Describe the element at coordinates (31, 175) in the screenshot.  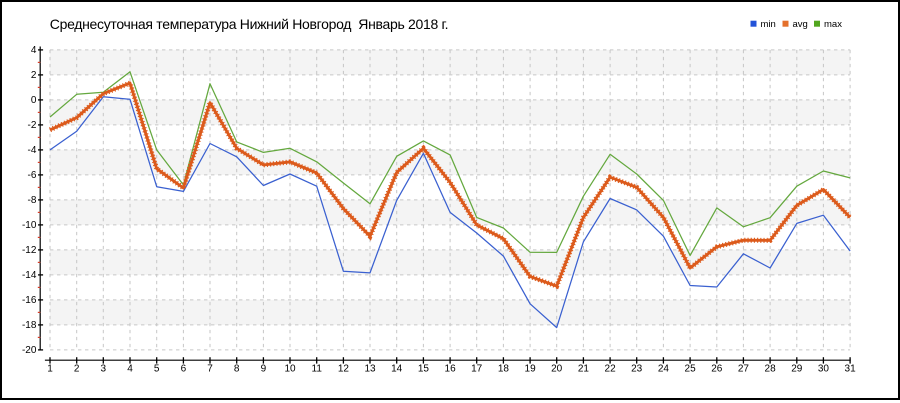
I see `svg-text: -6` at that location.